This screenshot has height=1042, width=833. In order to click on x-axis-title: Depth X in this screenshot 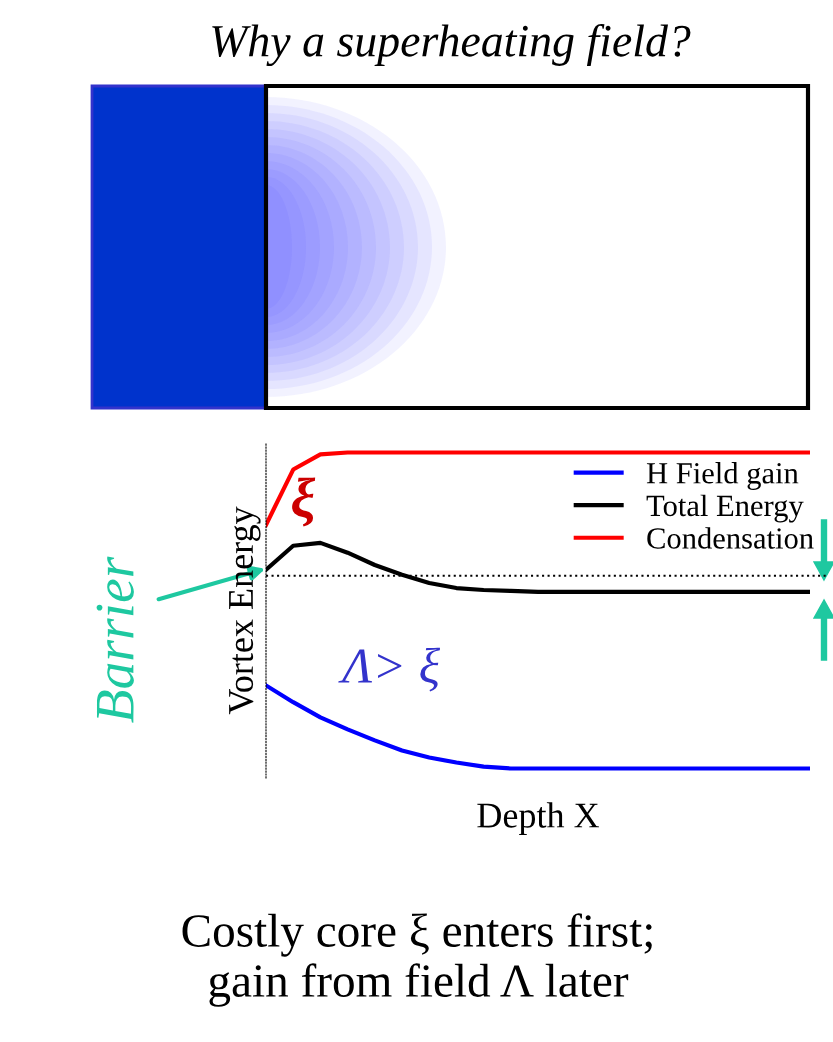, I will do `click(538, 819)`.